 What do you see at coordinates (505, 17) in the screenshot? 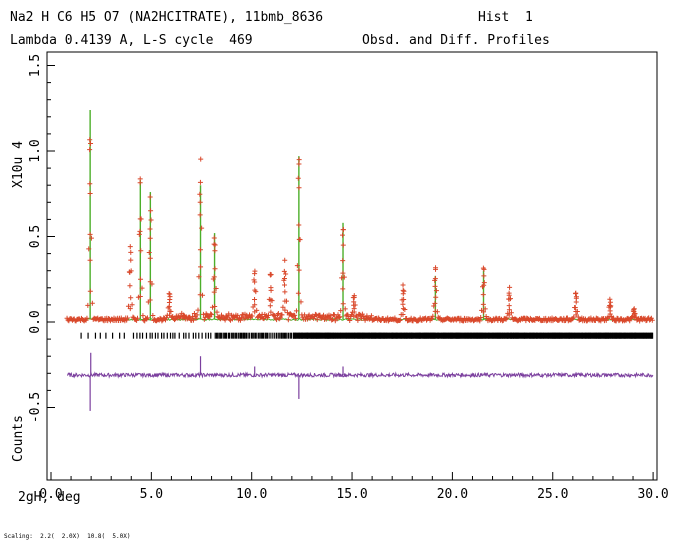
I see `histogram-label: Hist 1` at bounding box center [505, 17].